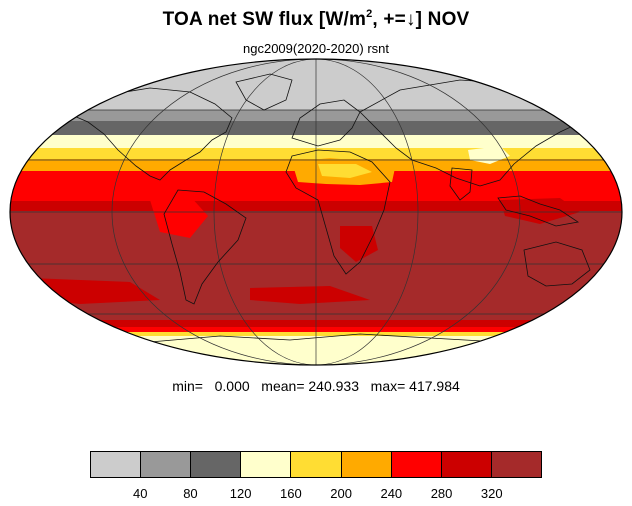 This screenshot has width=632, height=506. What do you see at coordinates (75, 184) in the screenshot?
I see `patch-pacific-west` at bounding box center [75, 184].